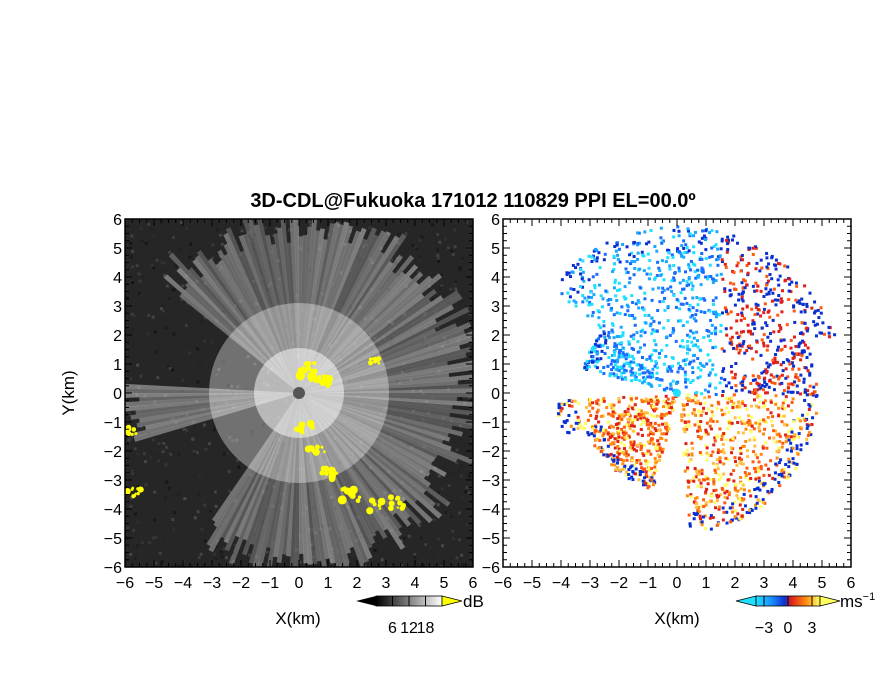 The image size is (880, 680). Describe the element at coordinates (590, 583) in the screenshot. I see `x-tick-label: −3` at that location.